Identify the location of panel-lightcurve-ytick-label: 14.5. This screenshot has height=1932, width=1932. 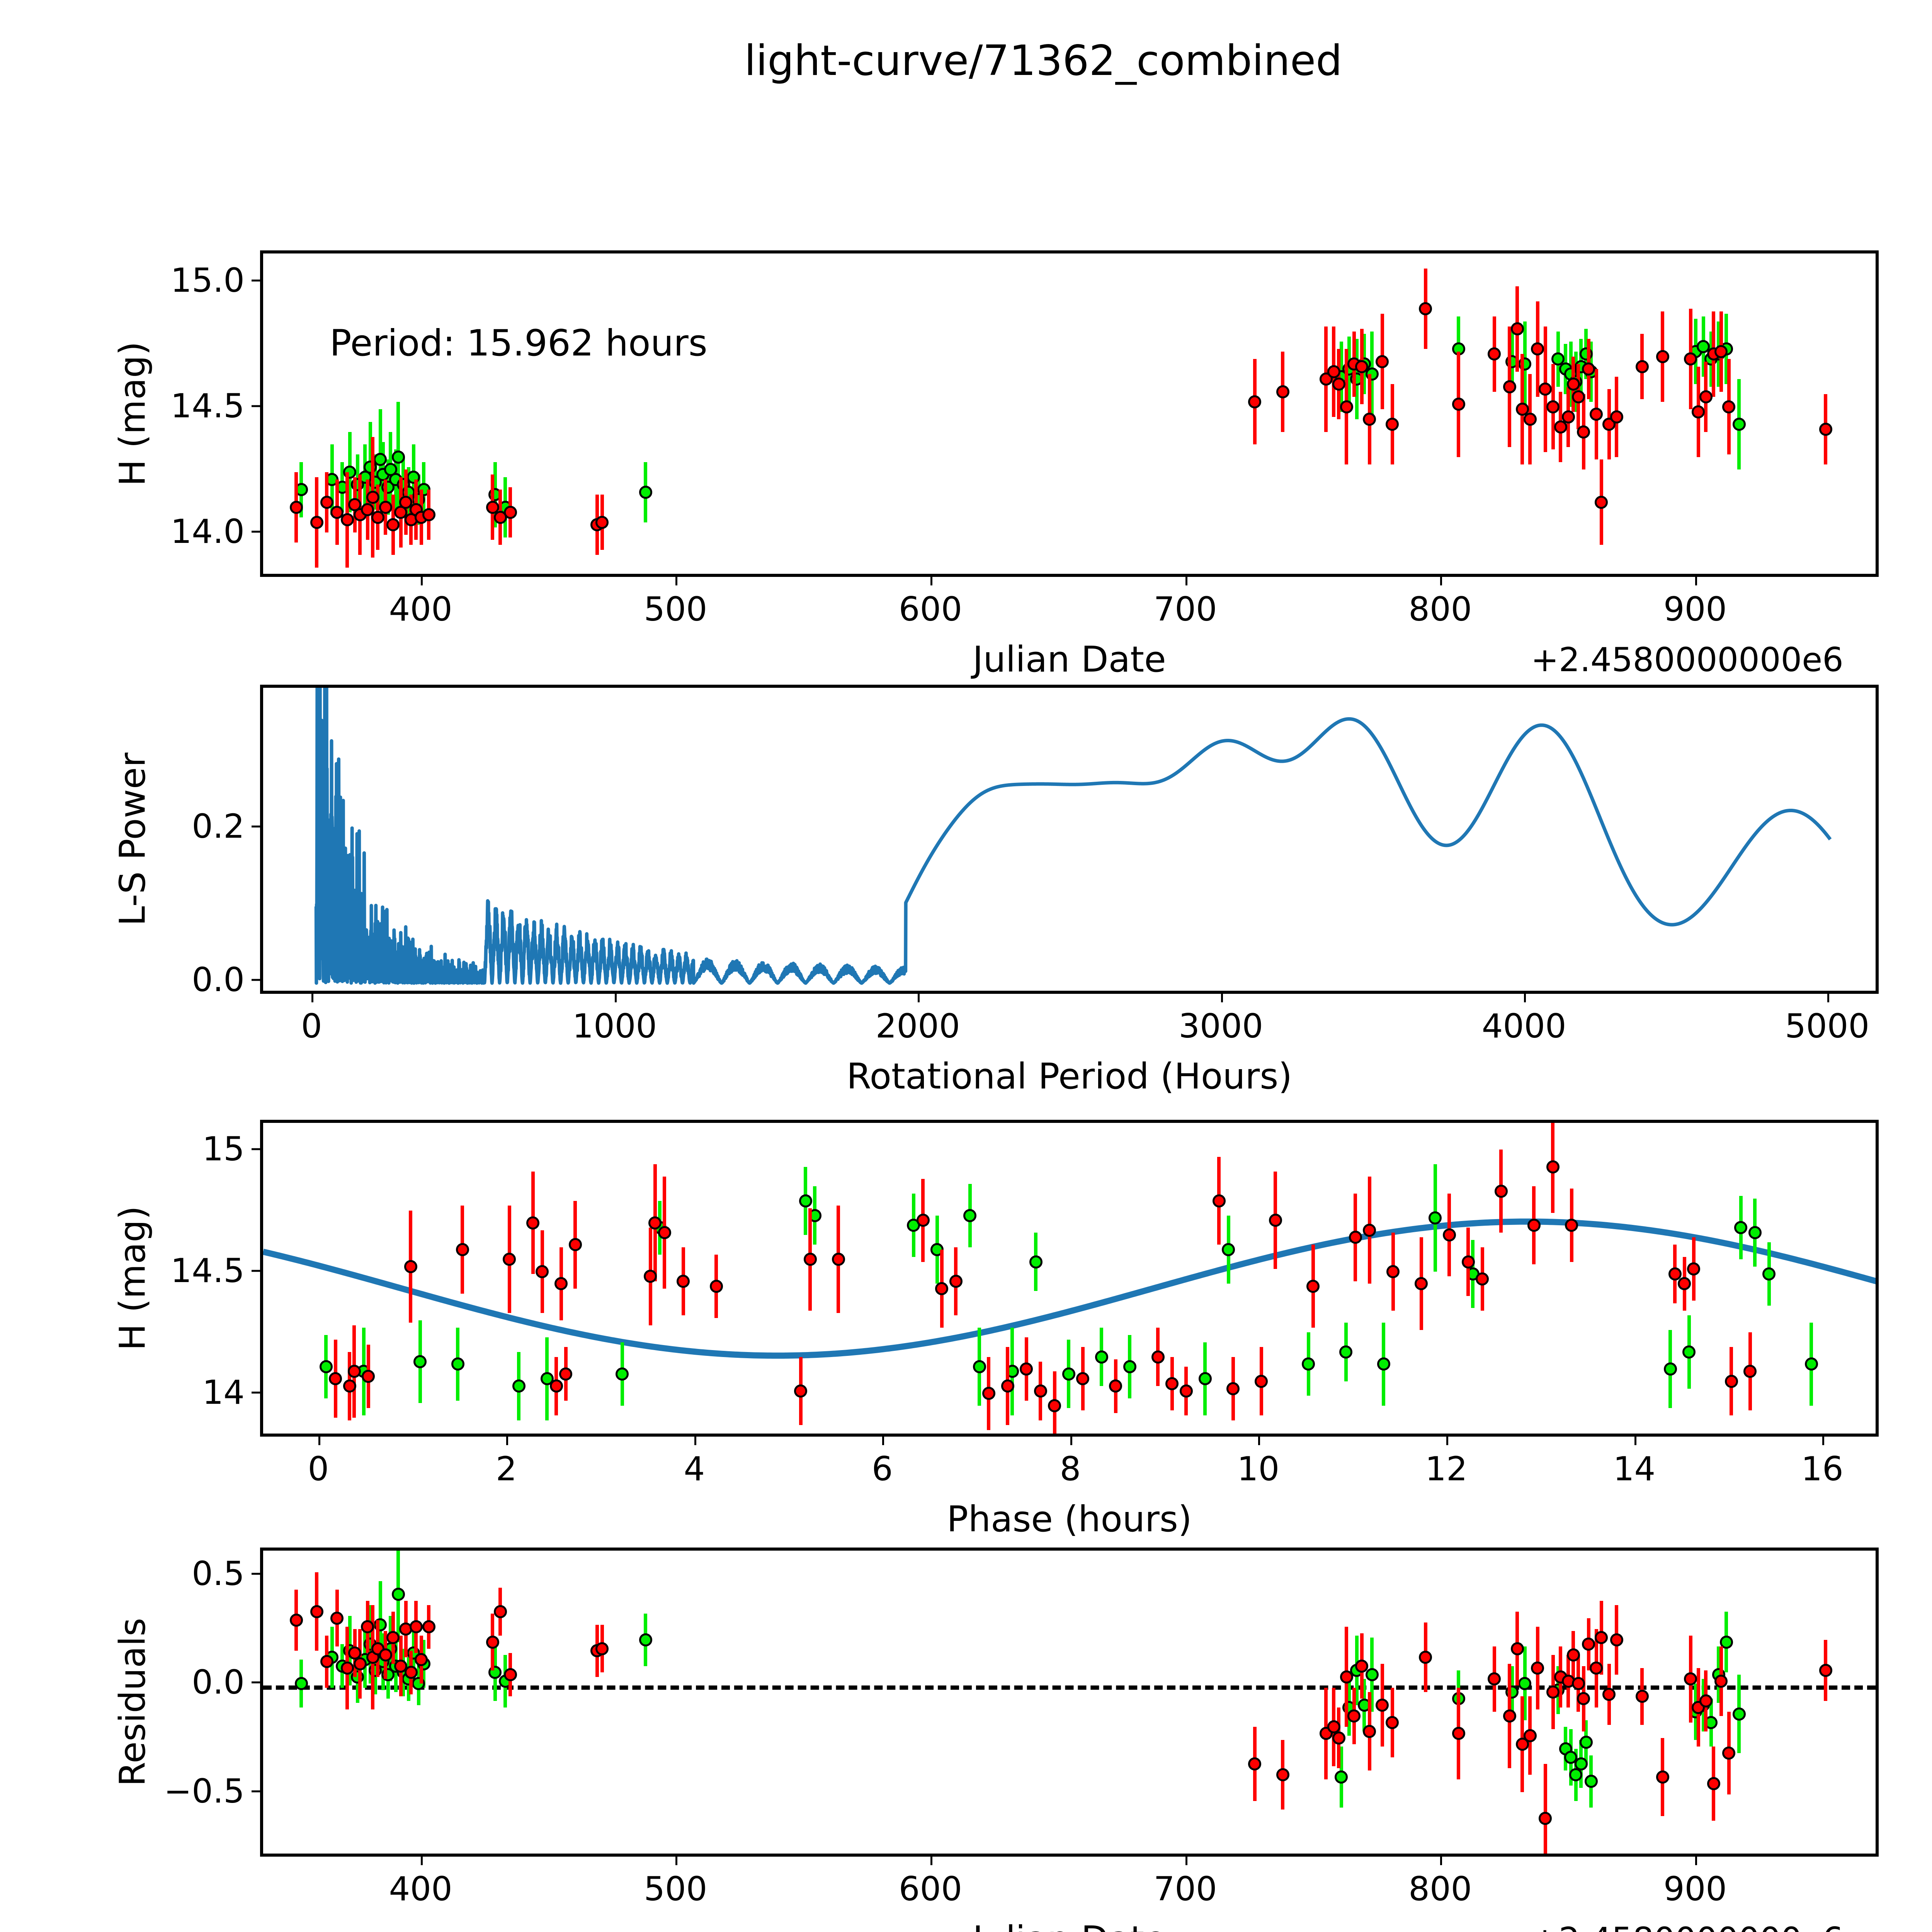
(207, 406).